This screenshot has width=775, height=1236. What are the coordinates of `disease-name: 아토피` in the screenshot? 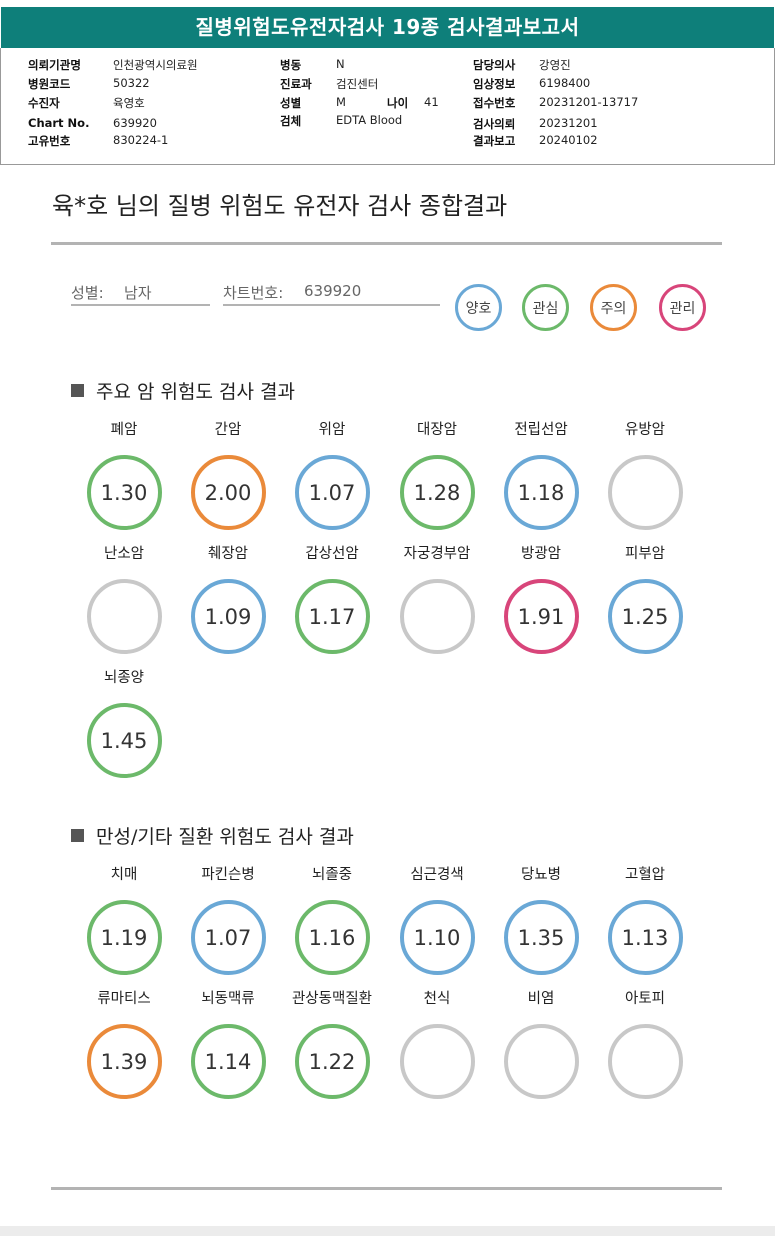 It's located at (645, 999).